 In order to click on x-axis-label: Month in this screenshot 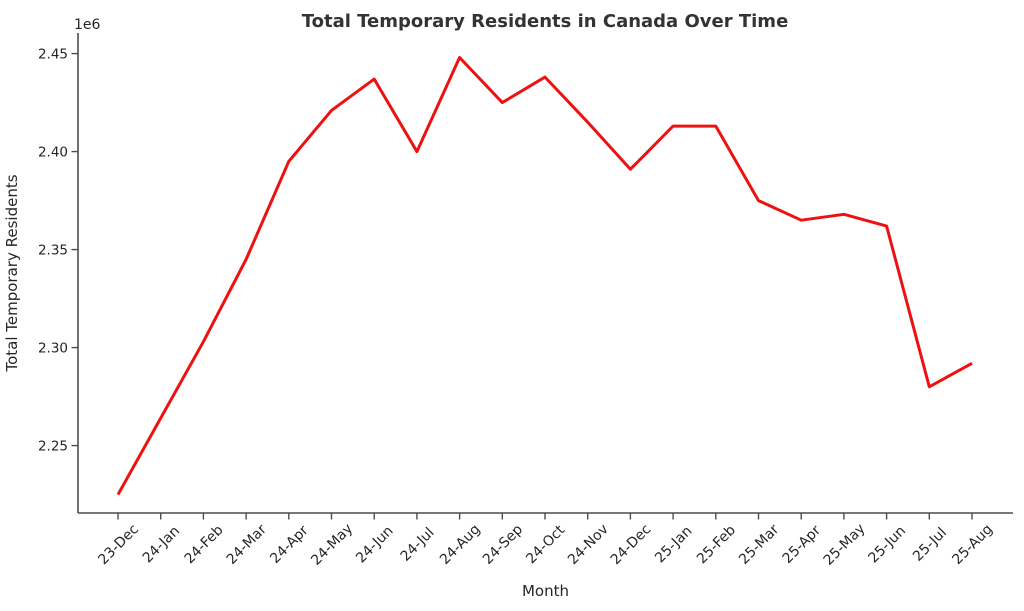, I will do `click(545, 591)`.